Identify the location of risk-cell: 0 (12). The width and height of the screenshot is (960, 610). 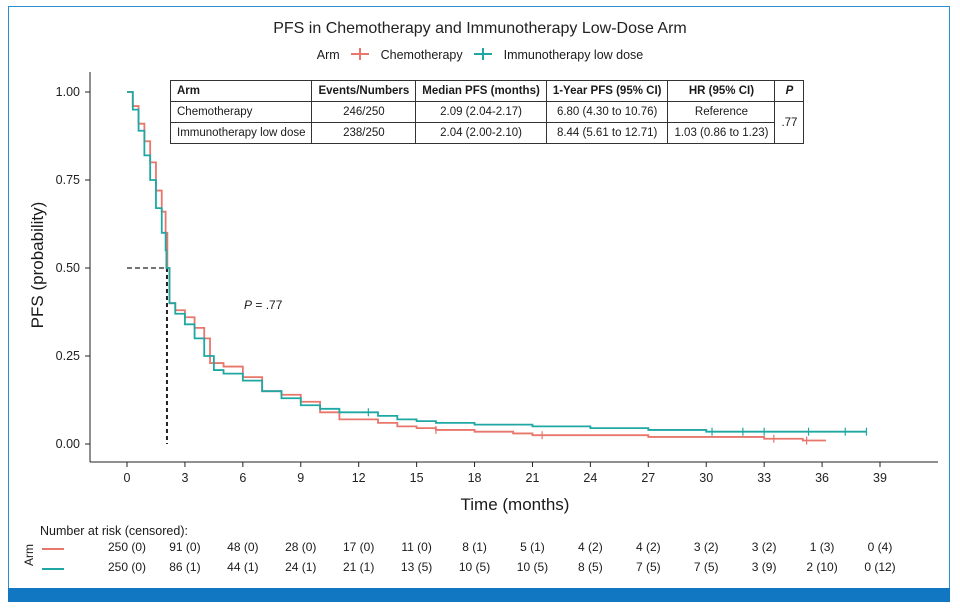
(880, 567).